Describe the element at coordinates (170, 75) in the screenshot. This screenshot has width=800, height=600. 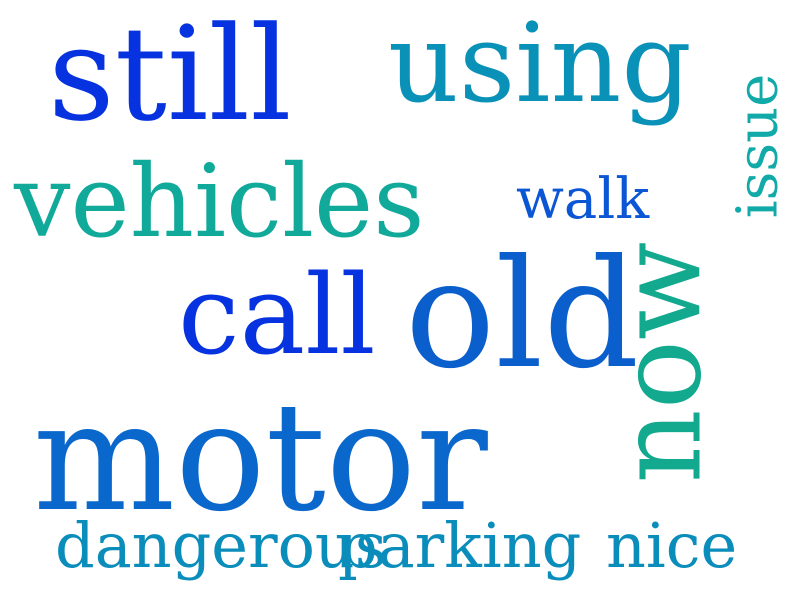
I see `word-still: still` at that location.